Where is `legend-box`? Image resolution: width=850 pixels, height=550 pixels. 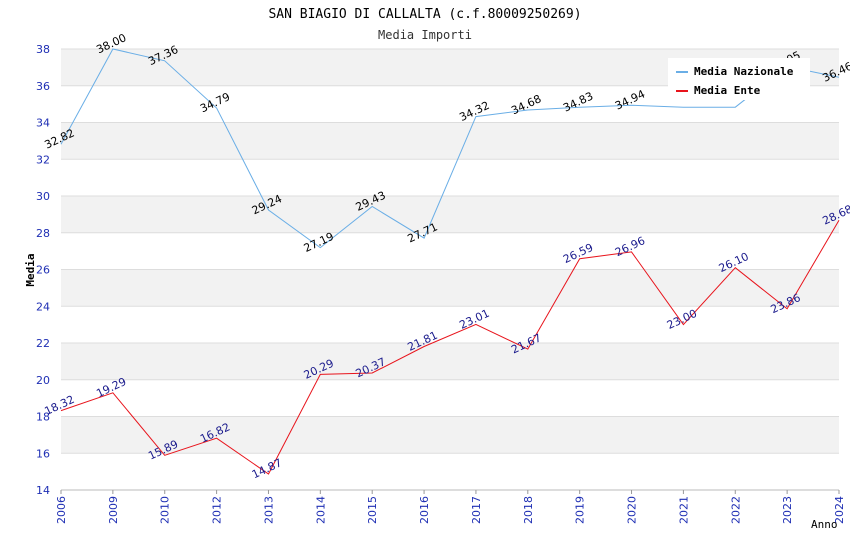
legend-box is located at coordinates (739, 79).